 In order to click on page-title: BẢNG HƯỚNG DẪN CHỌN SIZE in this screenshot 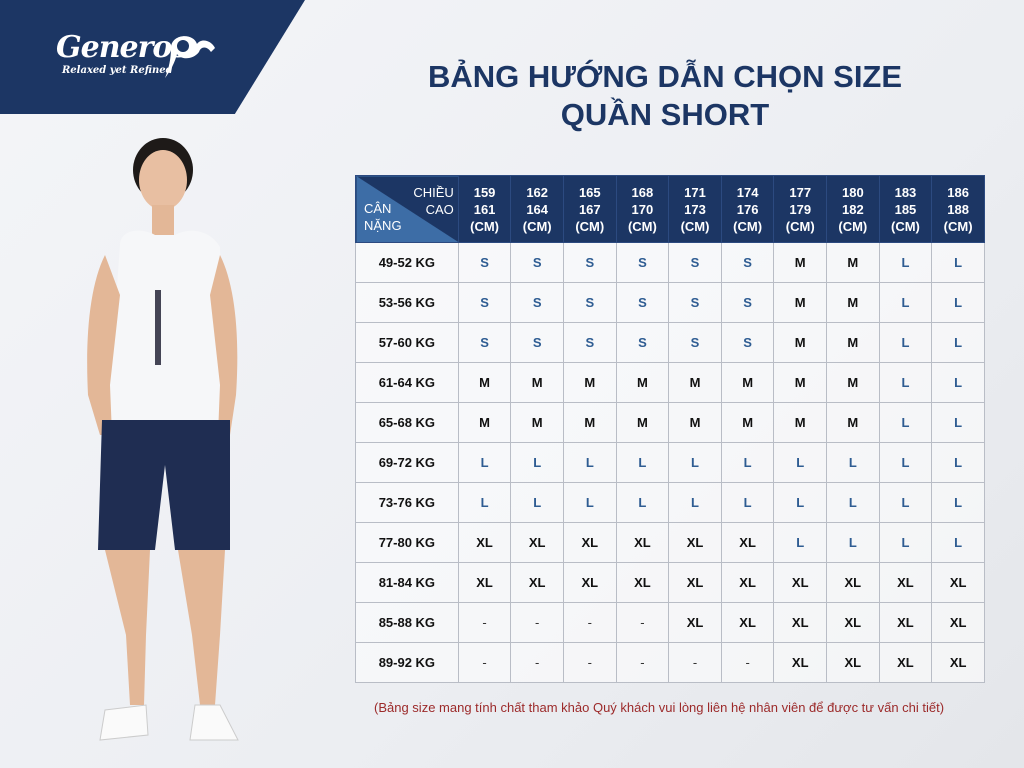, I will do `click(665, 76)`.